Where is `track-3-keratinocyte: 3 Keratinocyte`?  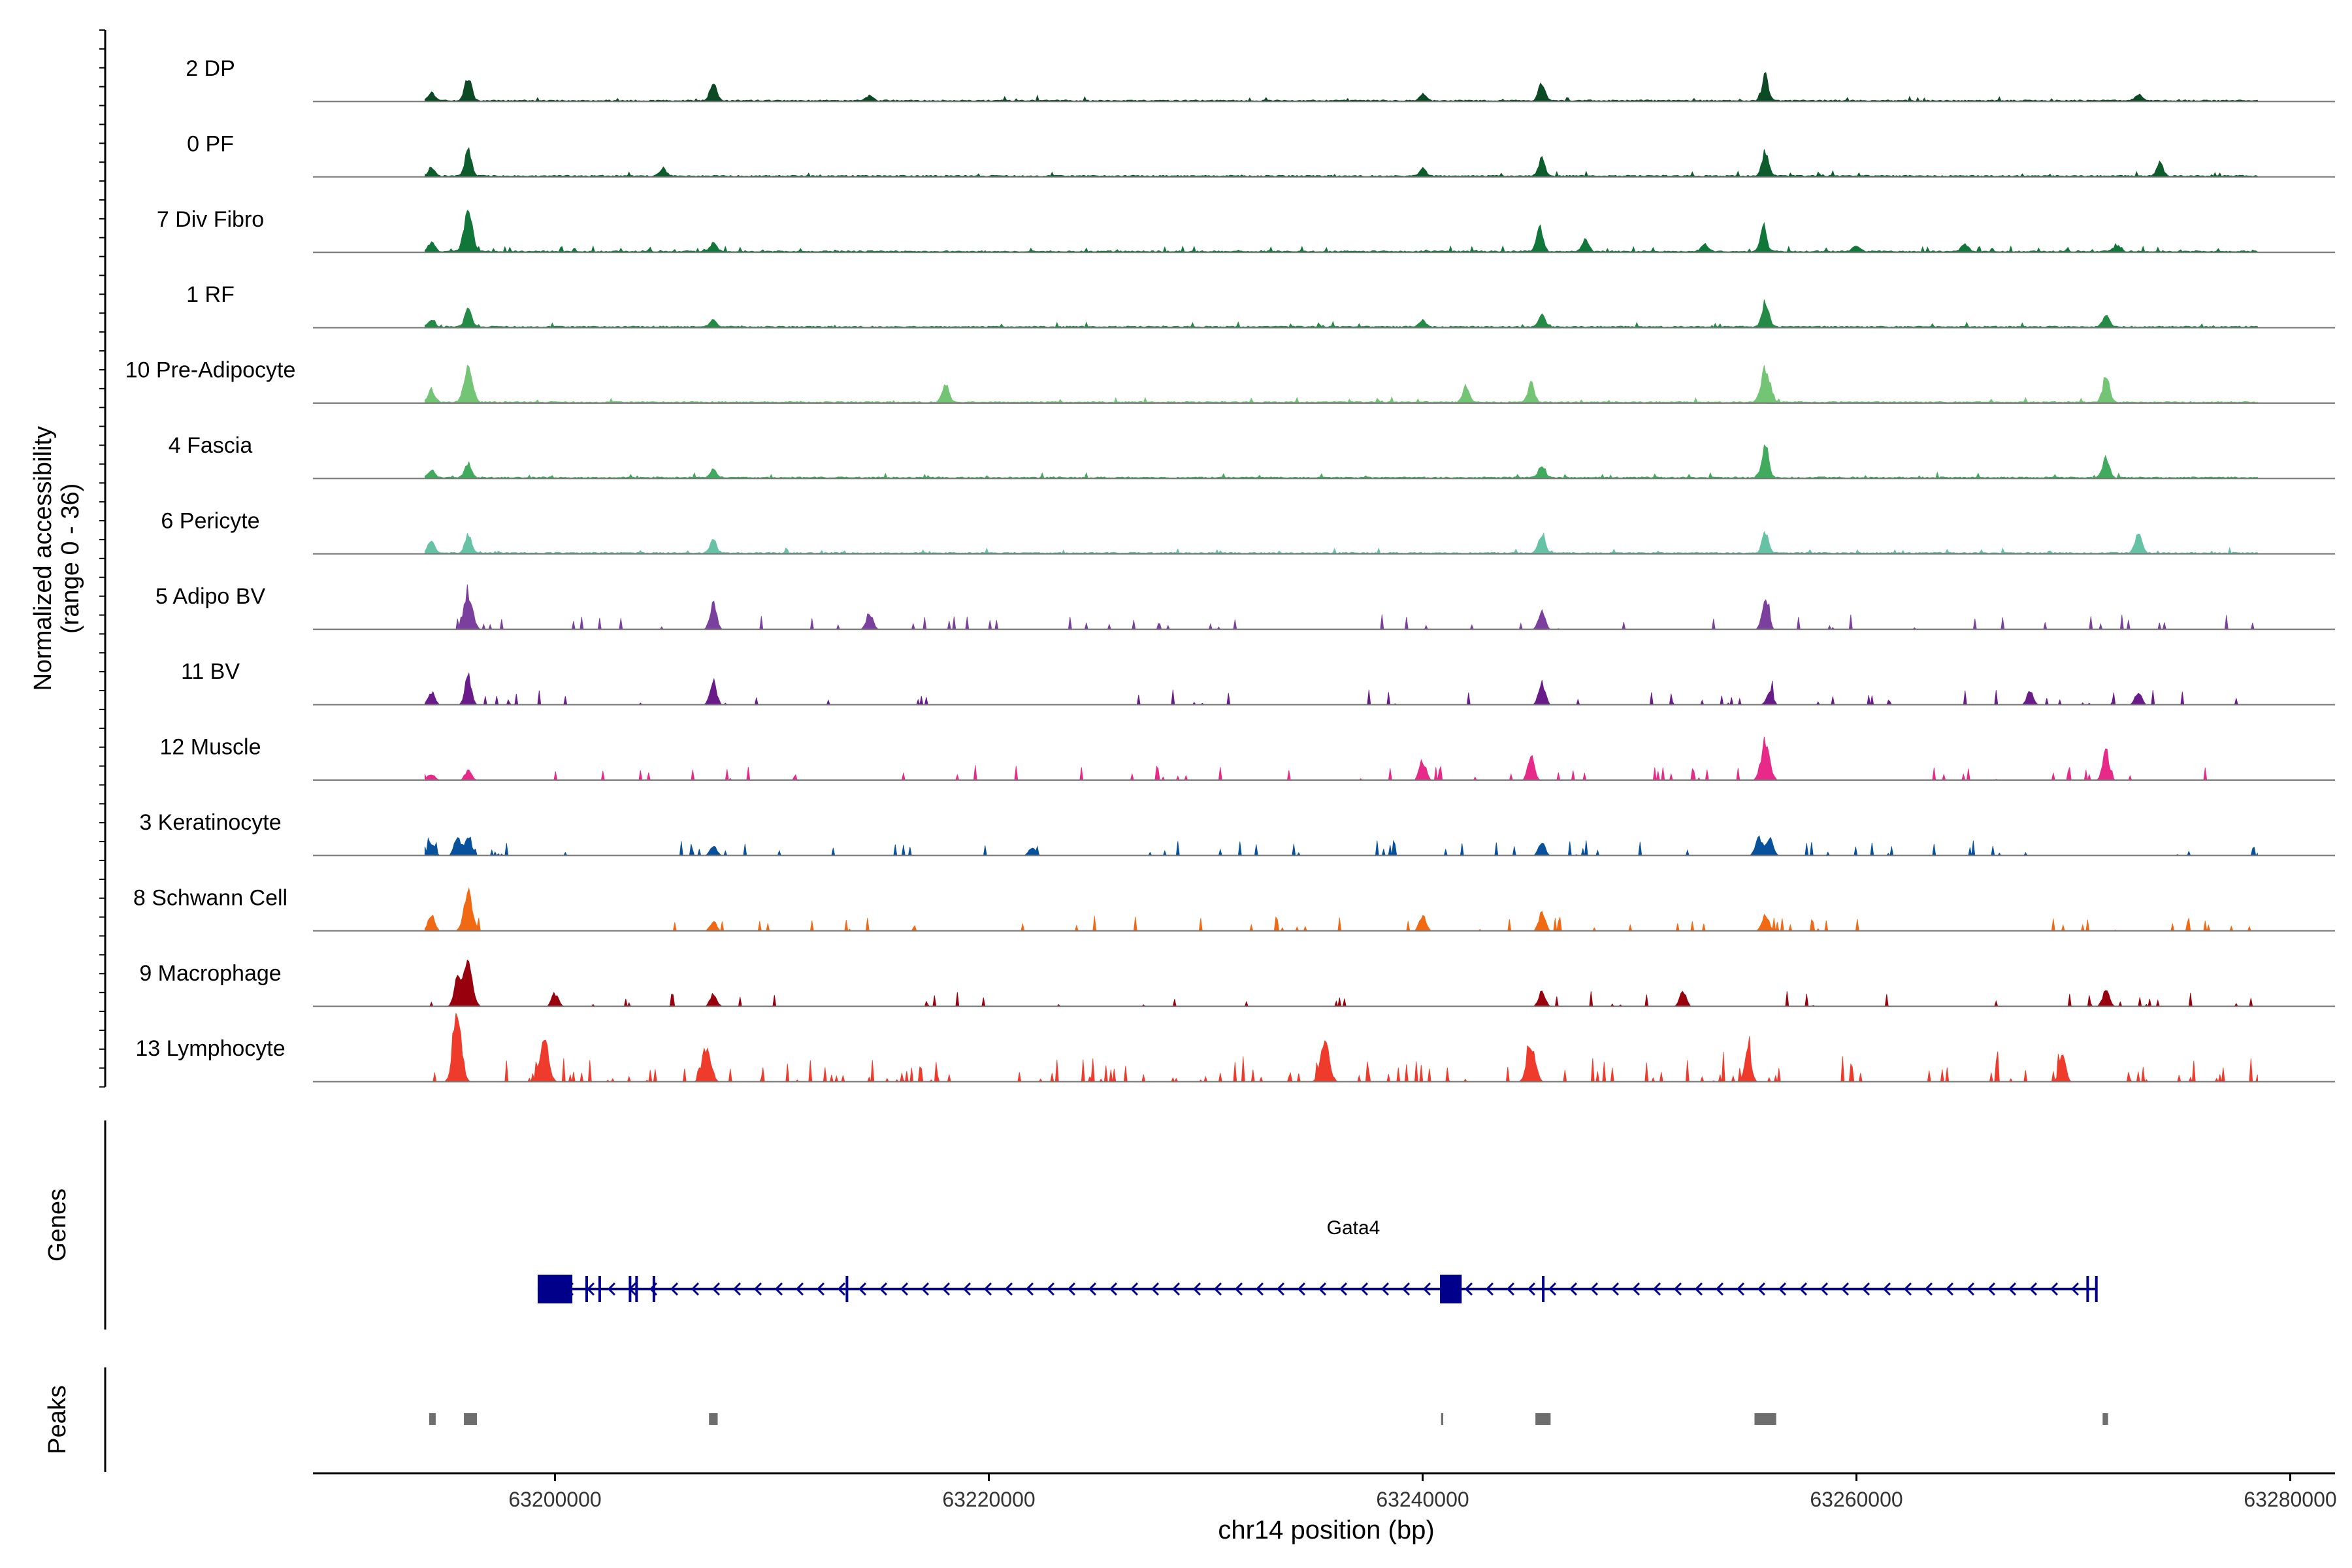
track-3-keratinocyte: 3 Keratinocyte is located at coordinates (1237, 833).